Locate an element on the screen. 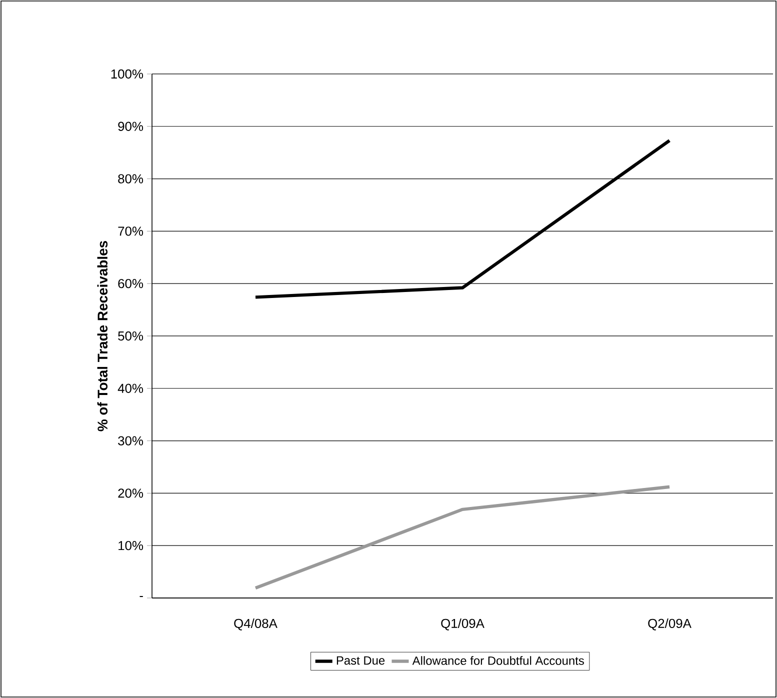 This screenshot has height=698, width=777. x-tick-label: Q1/09A is located at coordinates (462, 624).